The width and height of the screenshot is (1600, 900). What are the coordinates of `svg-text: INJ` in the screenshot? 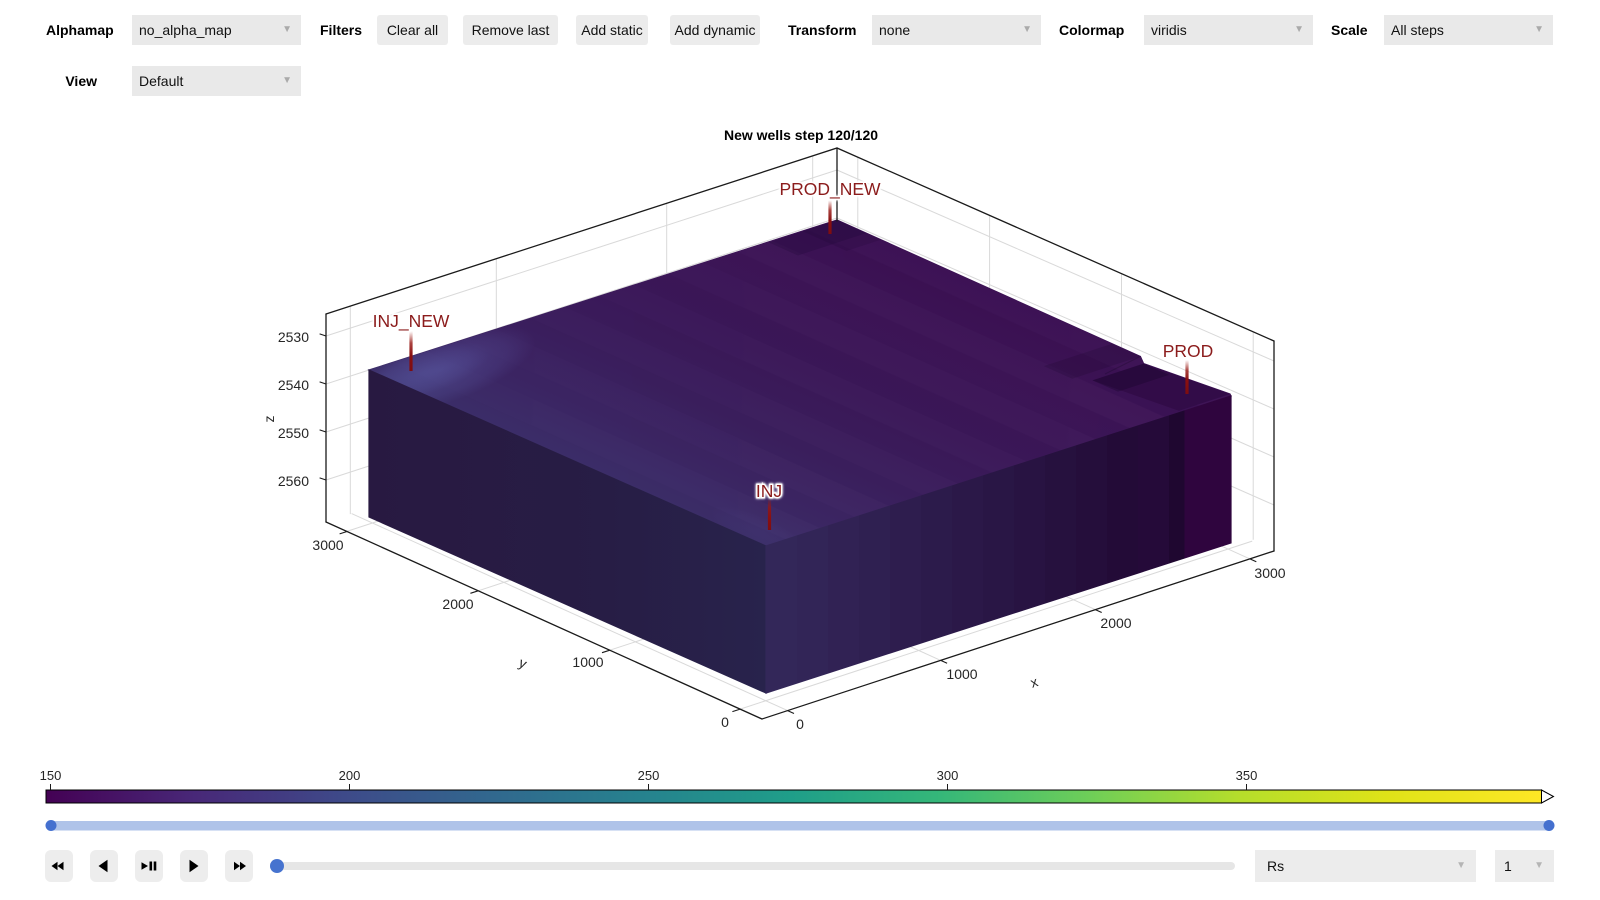 It's located at (769, 491).